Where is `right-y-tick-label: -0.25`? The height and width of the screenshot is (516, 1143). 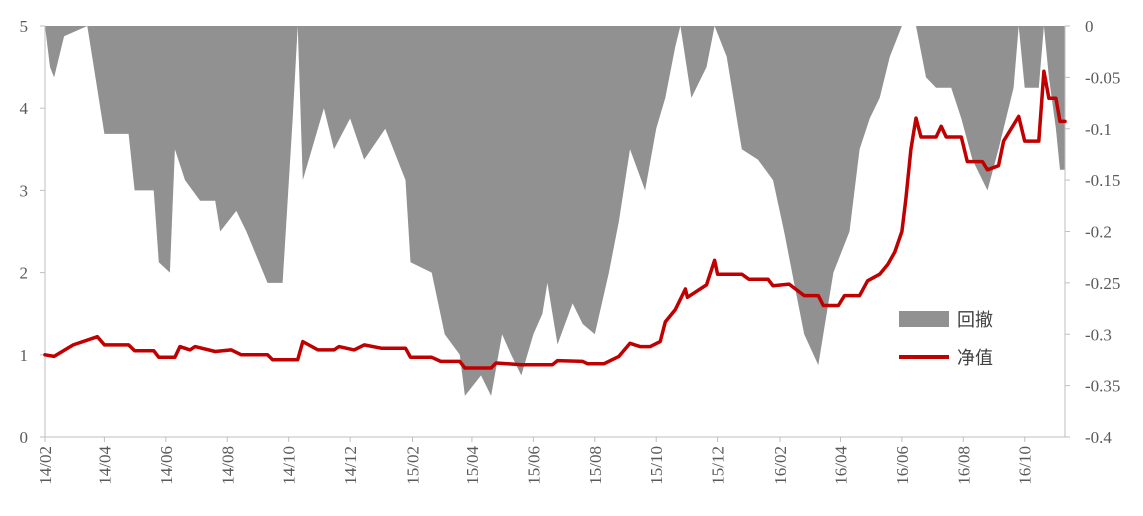
right-y-tick-label: -0.25 is located at coordinates (1102, 283).